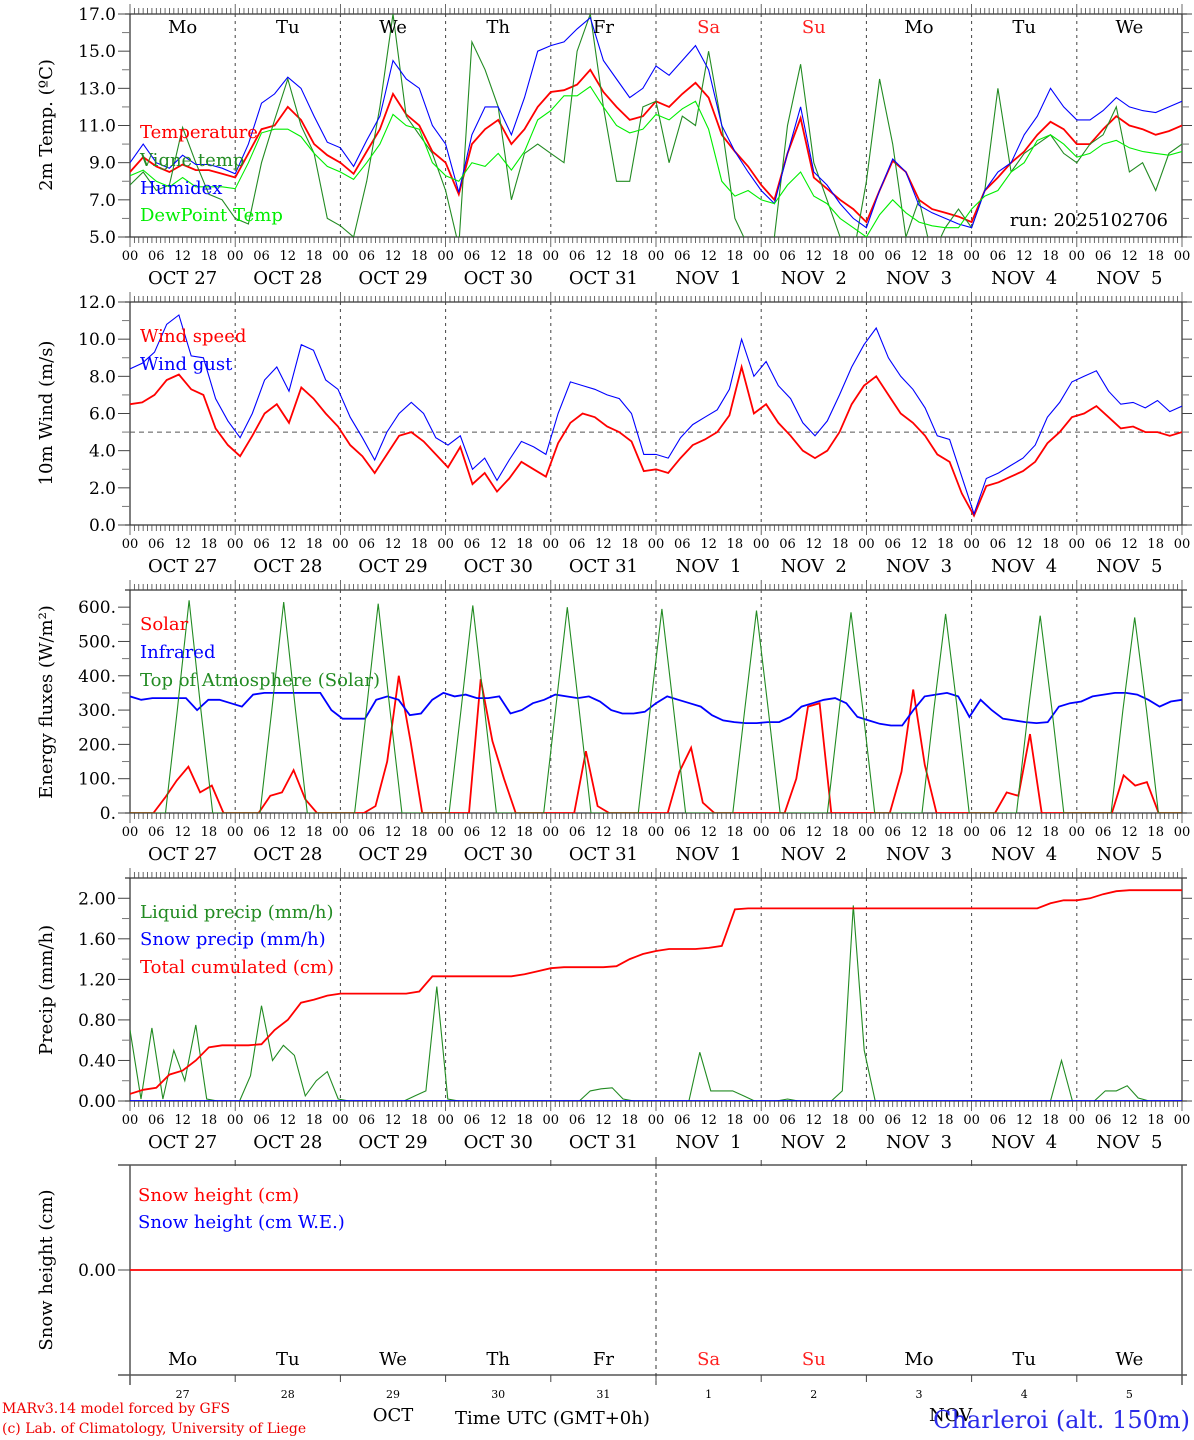 Image resolution: width=1194 pixels, height=1440 pixels. What do you see at coordinates (656, 706) in the screenshot?
I see `series-line-top-of-atmosphere-solar-` at bounding box center [656, 706].